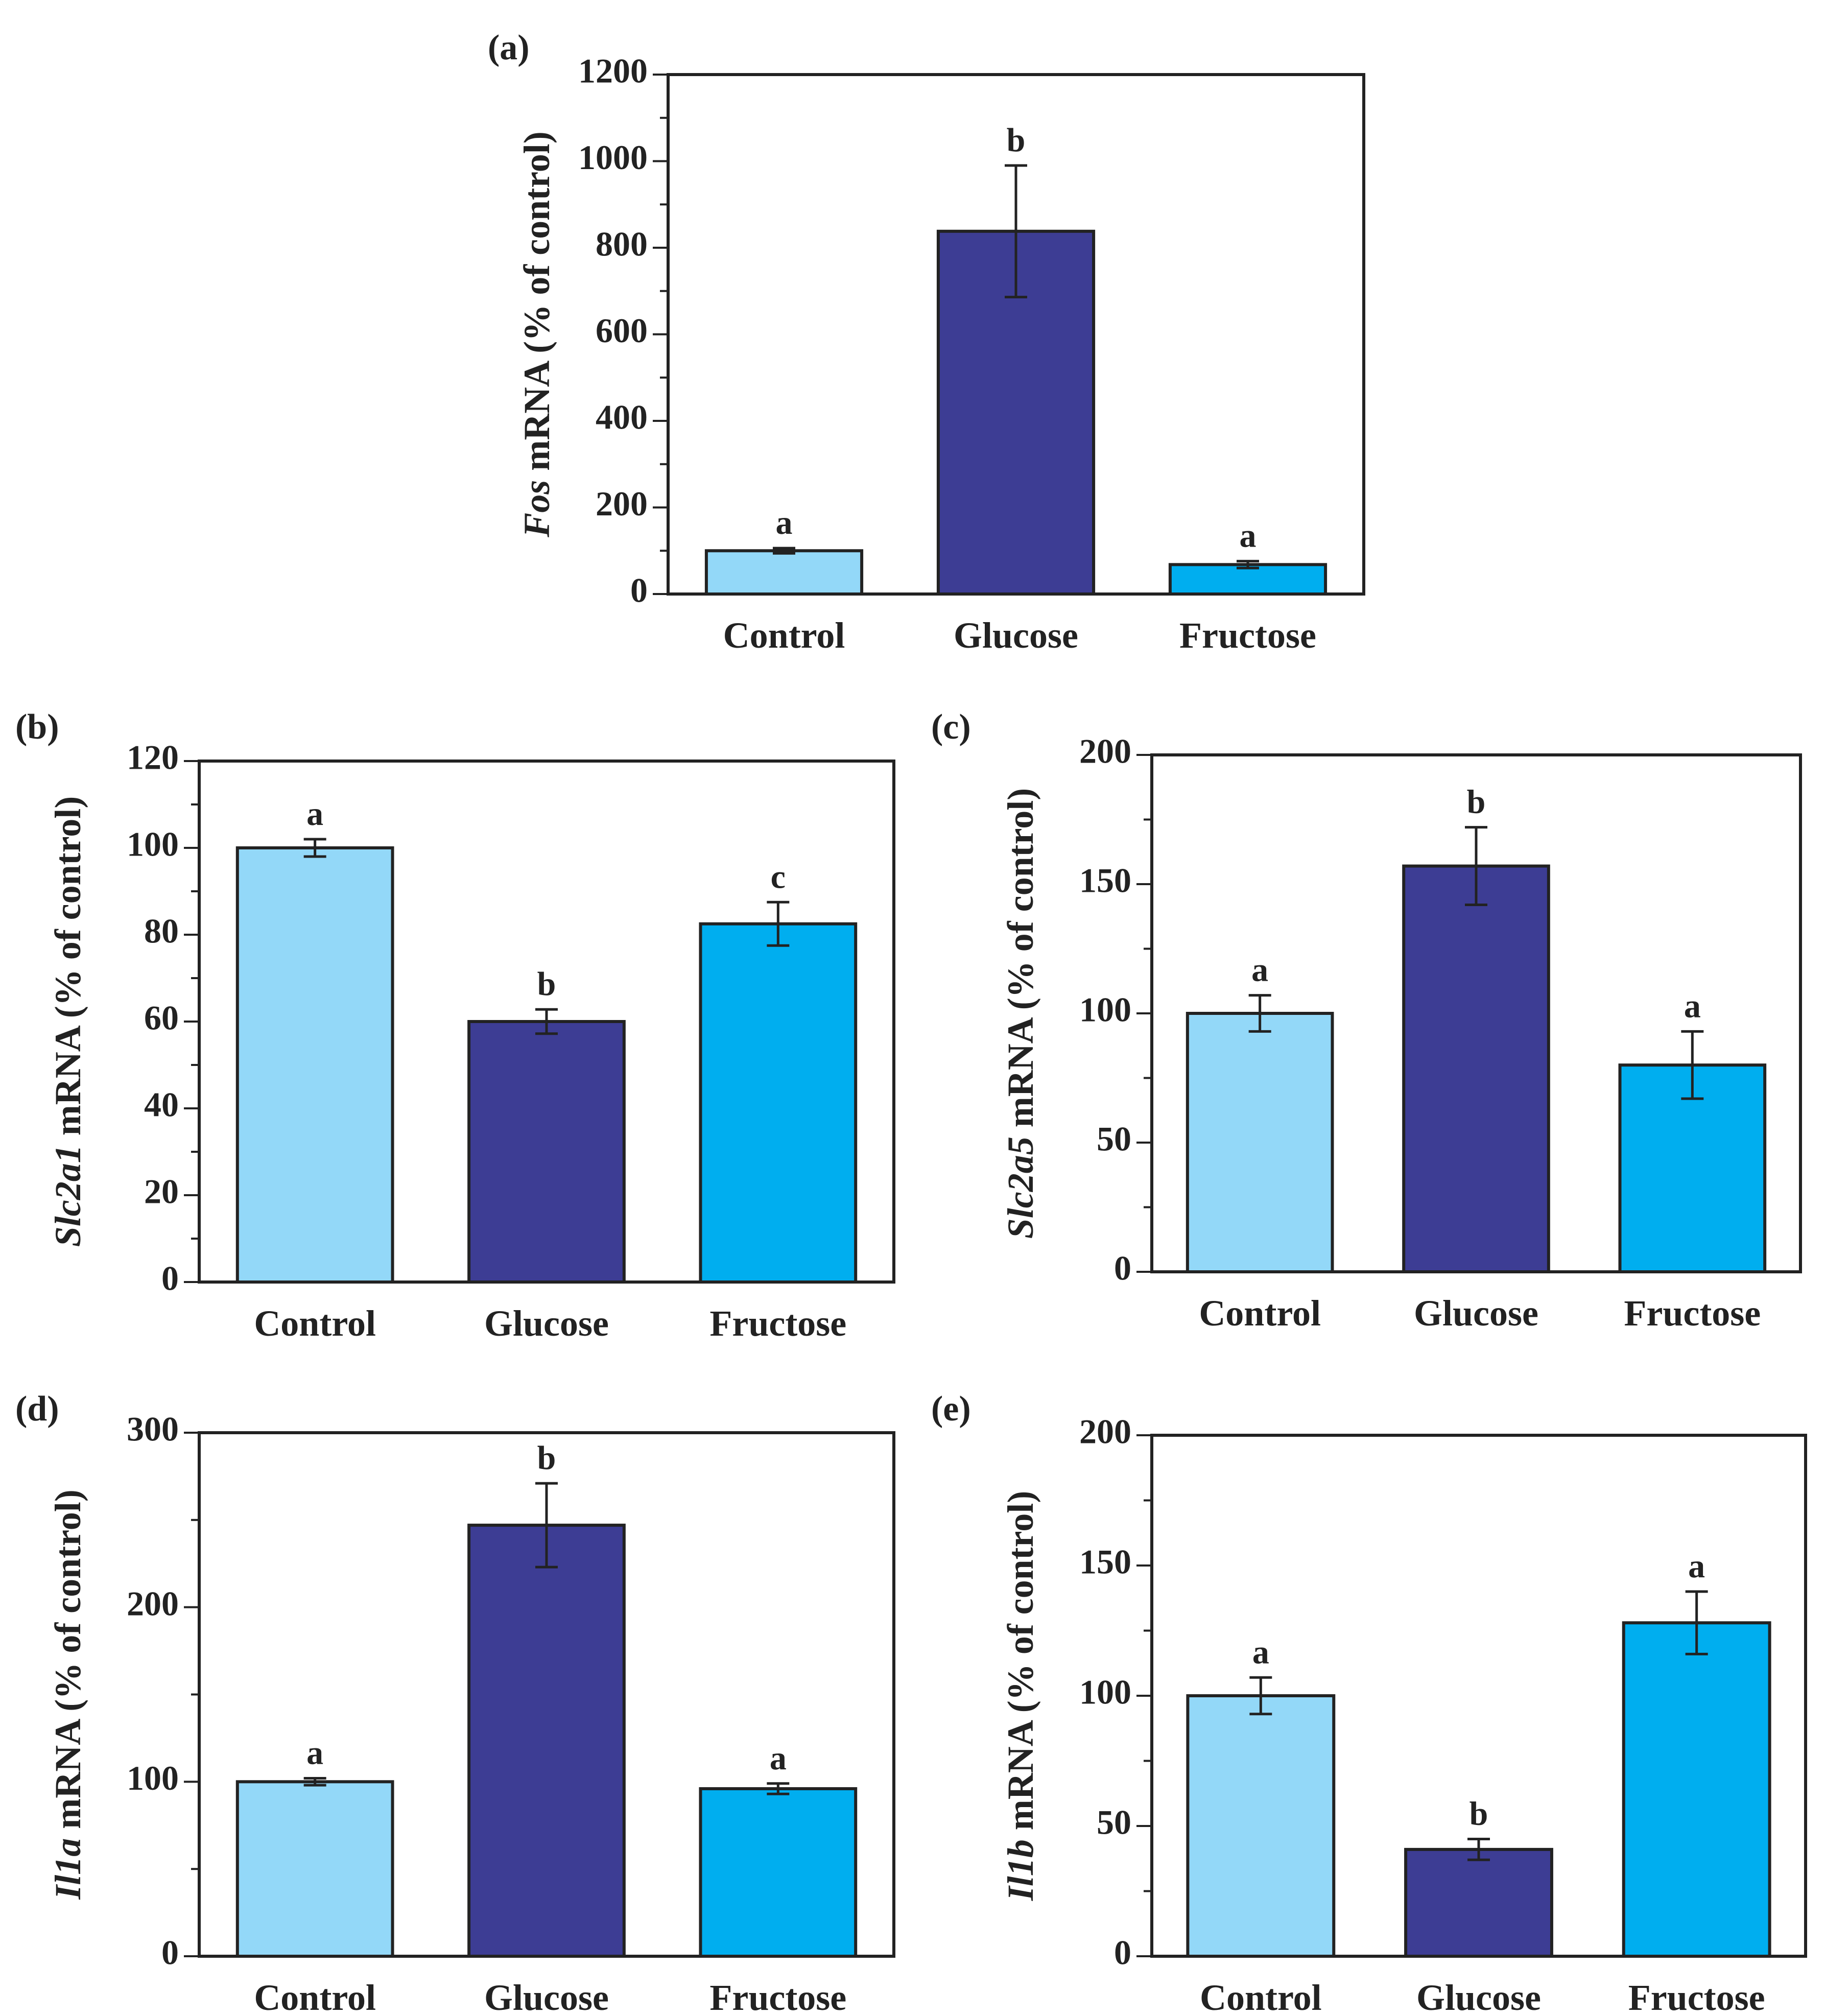 The width and height of the screenshot is (1825, 2016). What do you see at coordinates (153, 758) in the screenshot?
I see `y-tick-label: 120` at bounding box center [153, 758].